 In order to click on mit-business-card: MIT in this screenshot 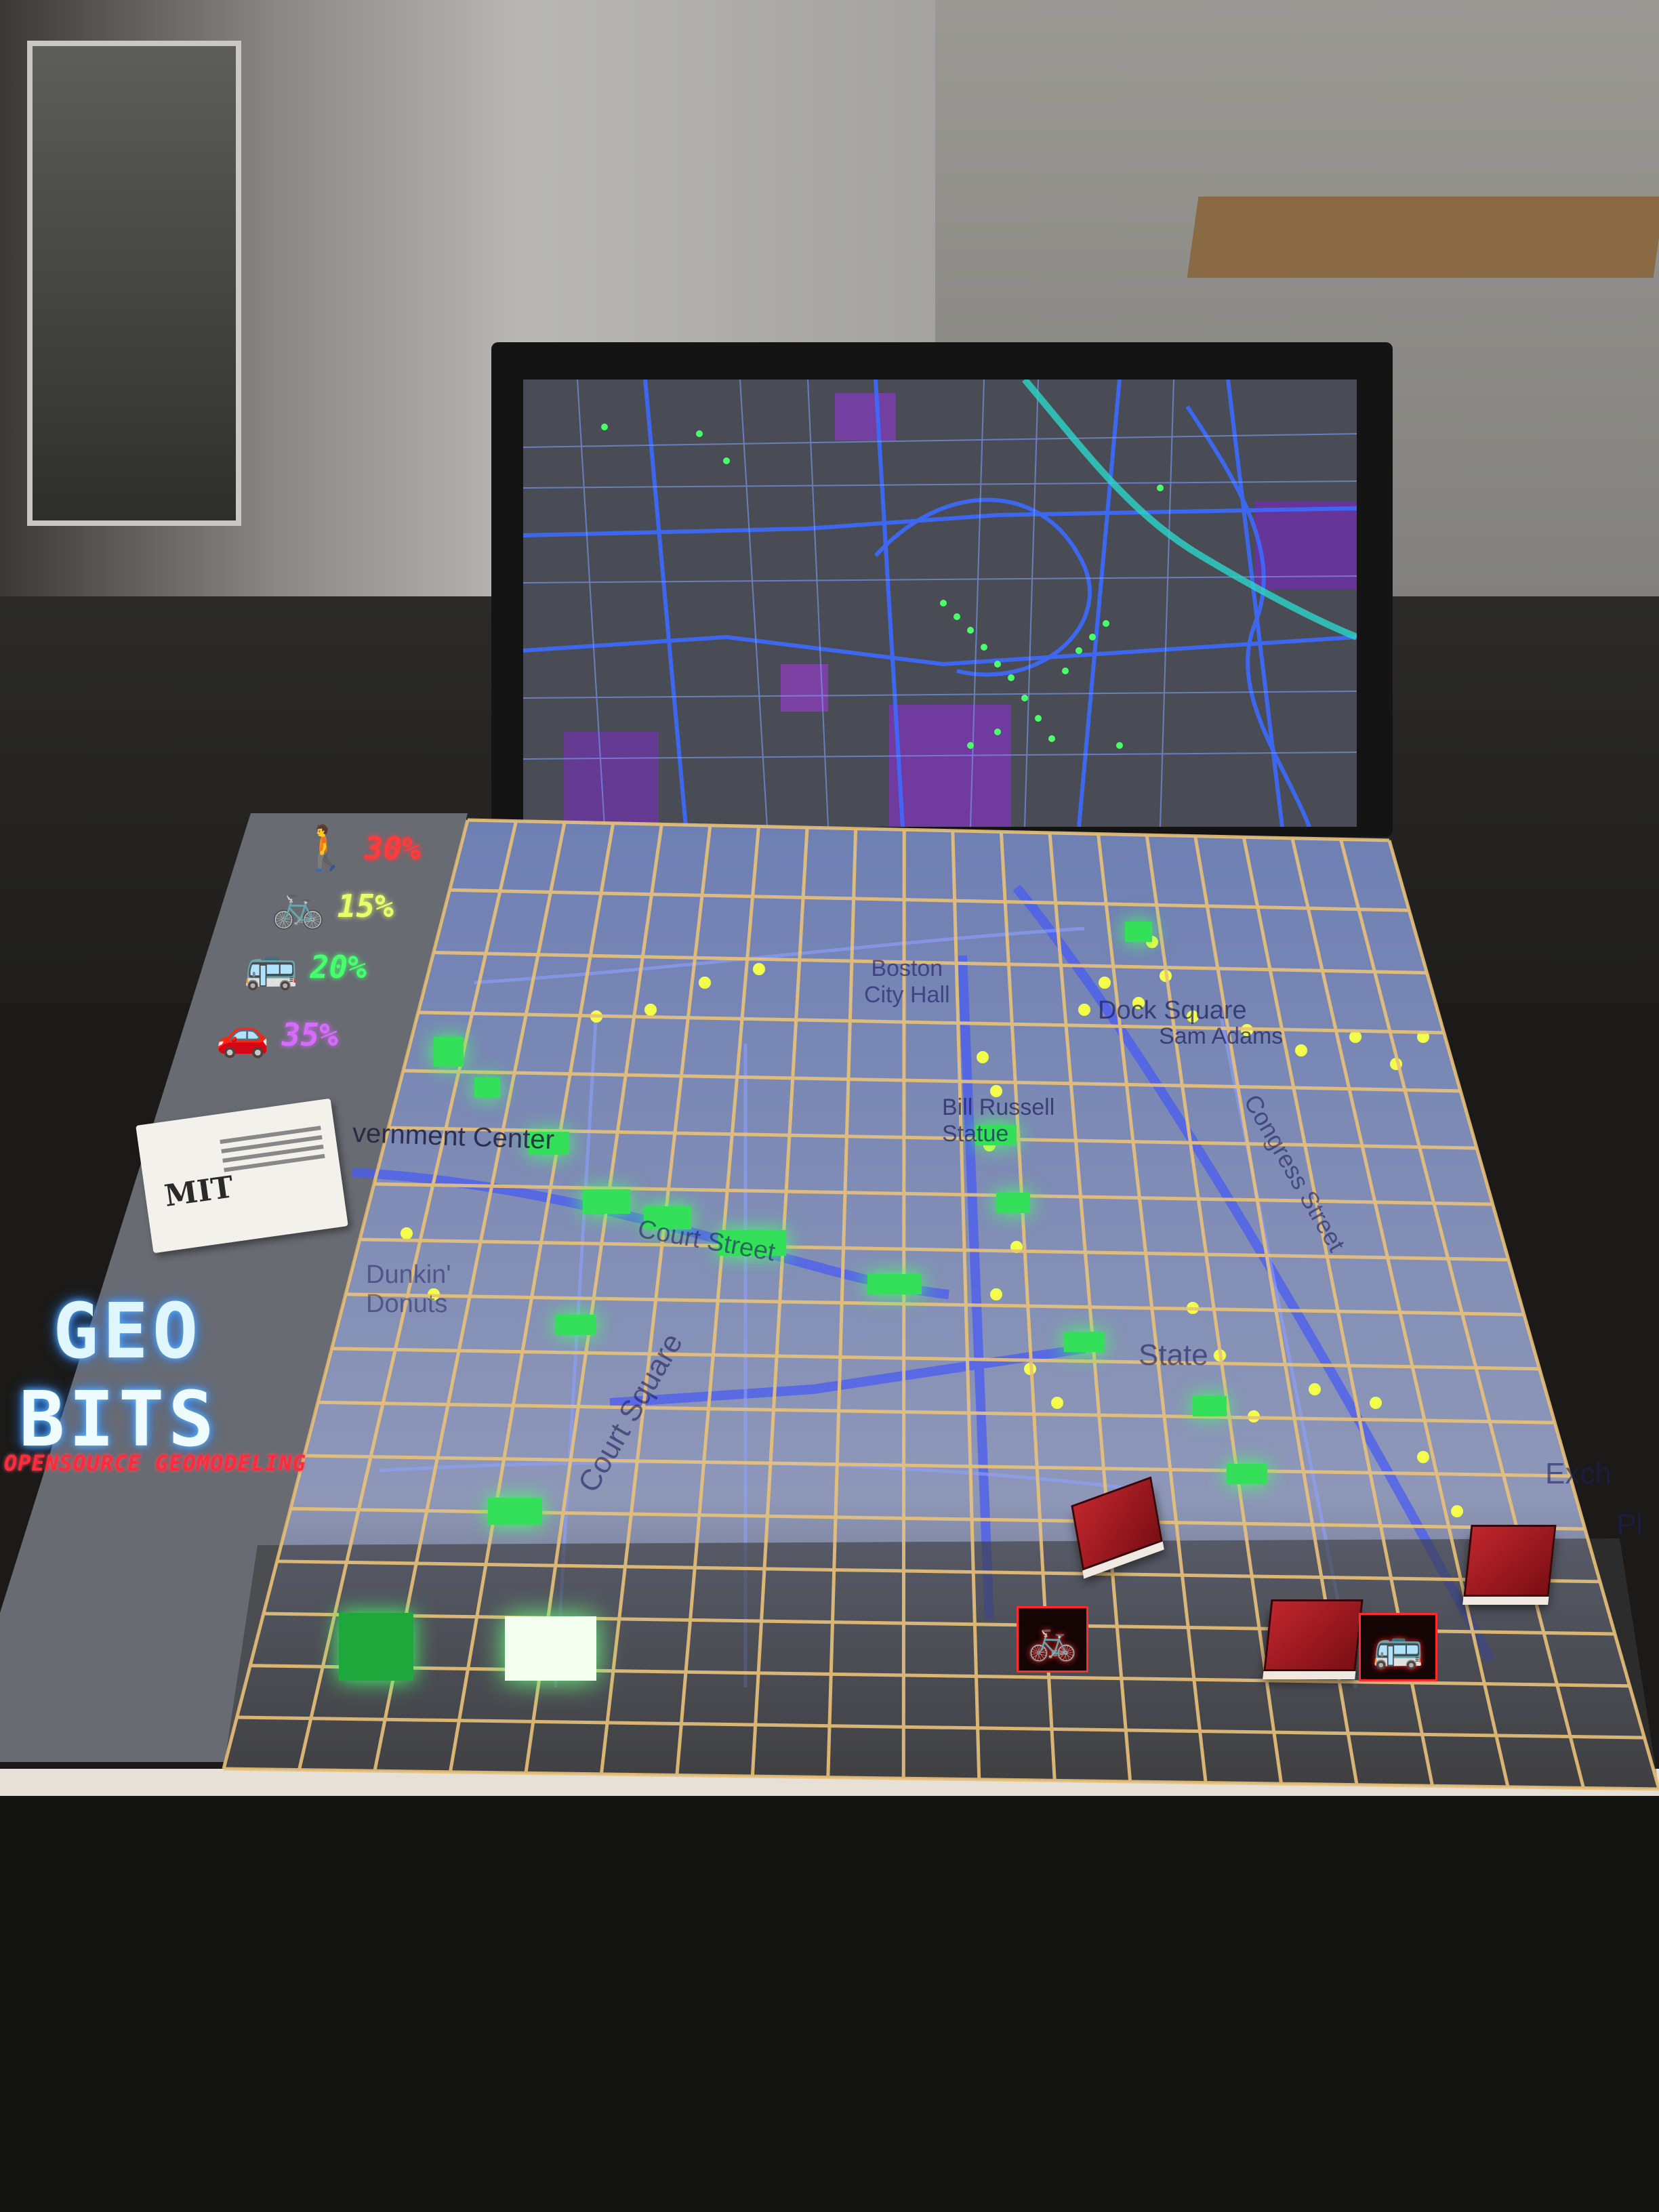, I will do `click(242, 1176)`.